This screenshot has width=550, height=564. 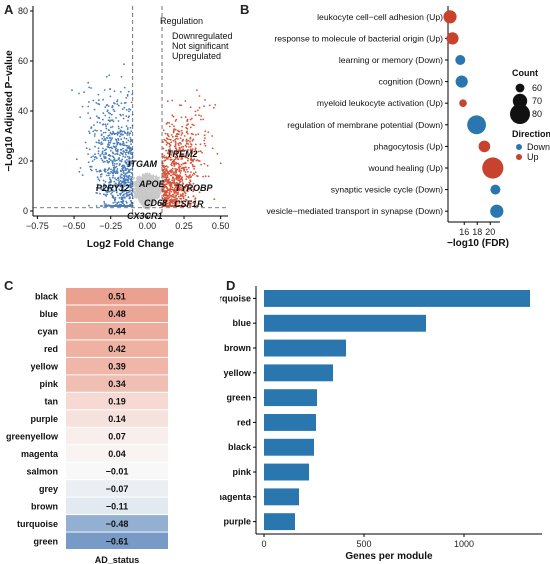 What do you see at coordinates (520, 114) in the screenshot?
I see `count-legend-dot` at bounding box center [520, 114].